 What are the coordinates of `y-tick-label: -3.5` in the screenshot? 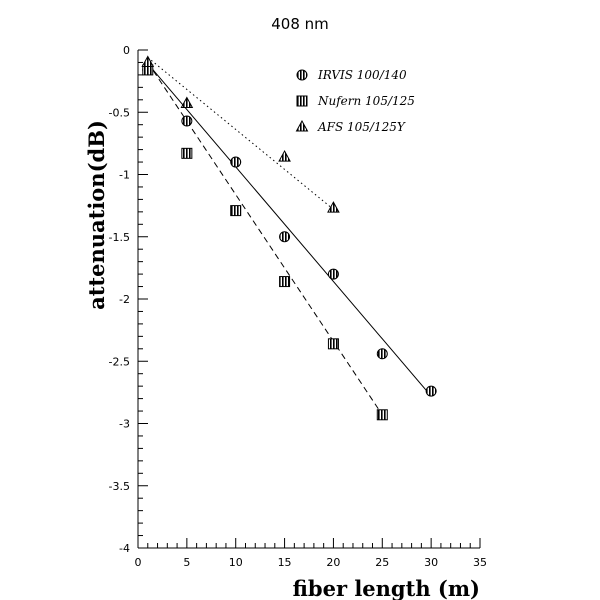 It's located at (119, 486).